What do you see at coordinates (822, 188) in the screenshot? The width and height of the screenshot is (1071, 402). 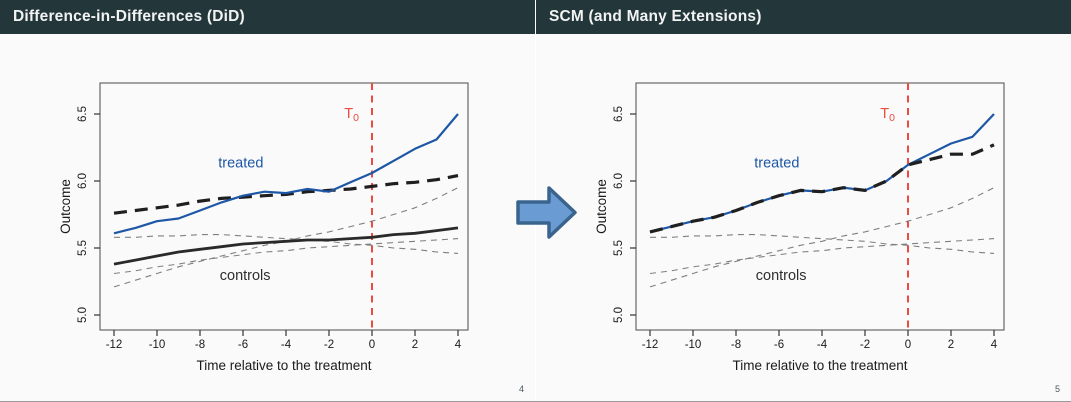 I see `synthetic-control-line` at bounding box center [822, 188].